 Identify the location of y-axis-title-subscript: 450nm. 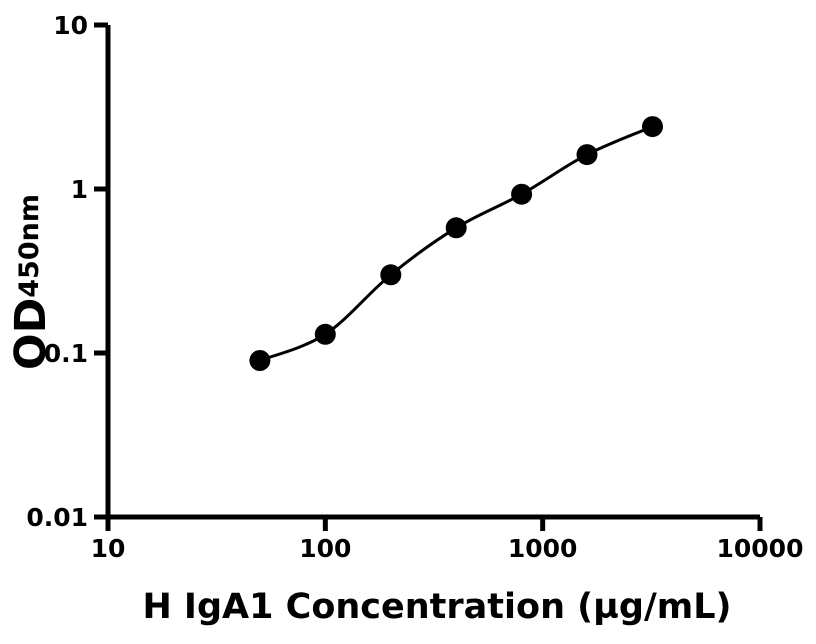
(29, 246).